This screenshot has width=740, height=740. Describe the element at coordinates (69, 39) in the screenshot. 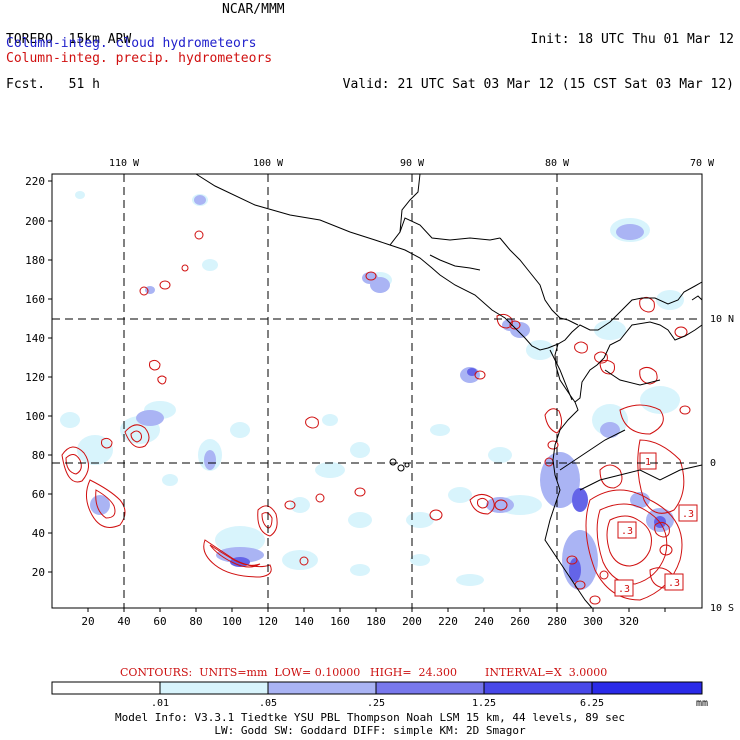

I see `model-title: TORERO 15km ARW` at that location.